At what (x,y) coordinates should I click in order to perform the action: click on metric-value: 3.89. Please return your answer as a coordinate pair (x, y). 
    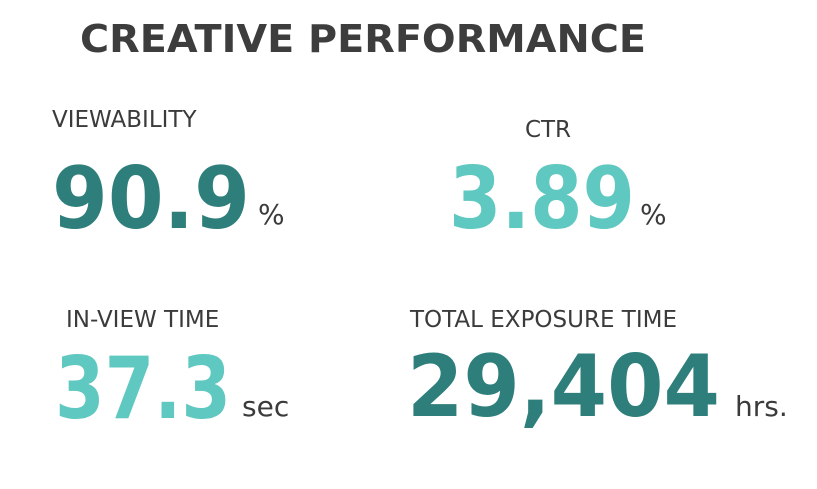
    Looking at the image, I should click on (542, 199).